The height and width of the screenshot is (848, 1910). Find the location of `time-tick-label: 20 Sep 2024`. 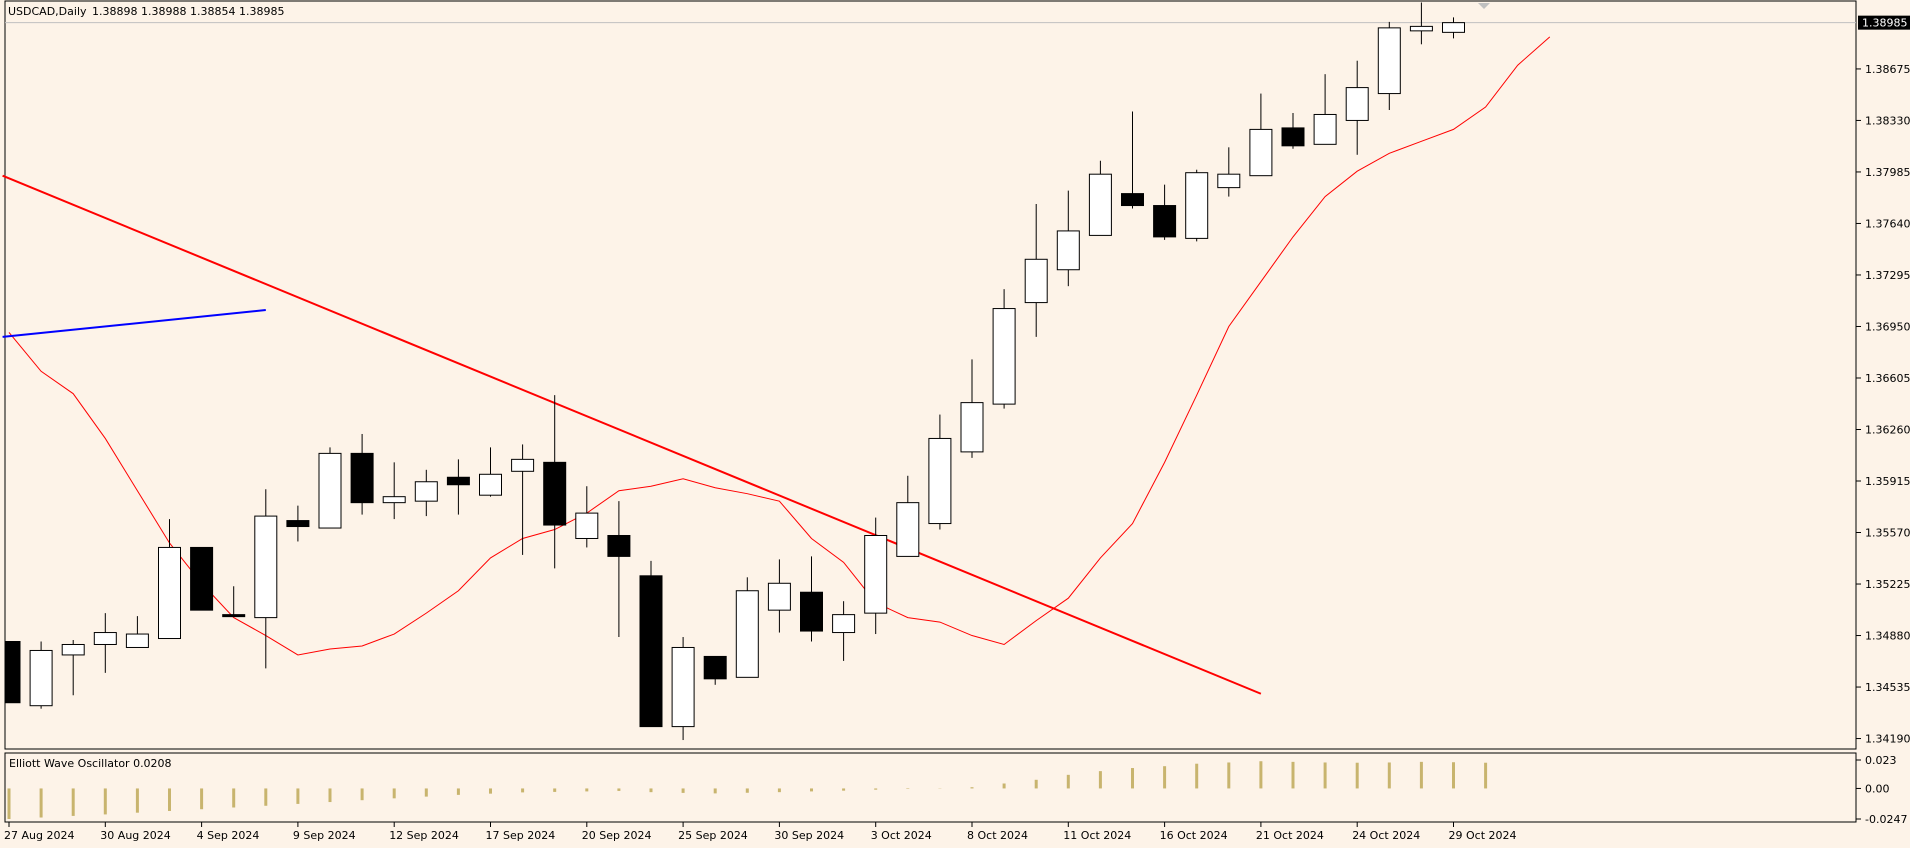

time-tick-label: 20 Sep 2024 is located at coordinates (617, 835).